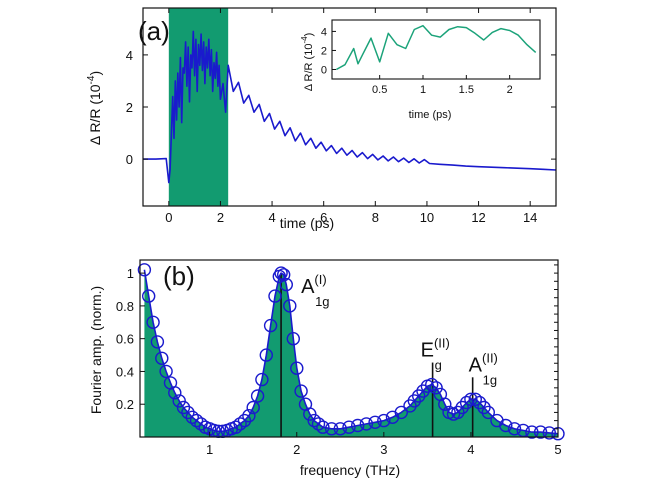 The height and width of the screenshot is (488, 650). Describe the element at coordinates (324, 51) in the screenshot. I see `inset-y-tick-label: 2` at that location.